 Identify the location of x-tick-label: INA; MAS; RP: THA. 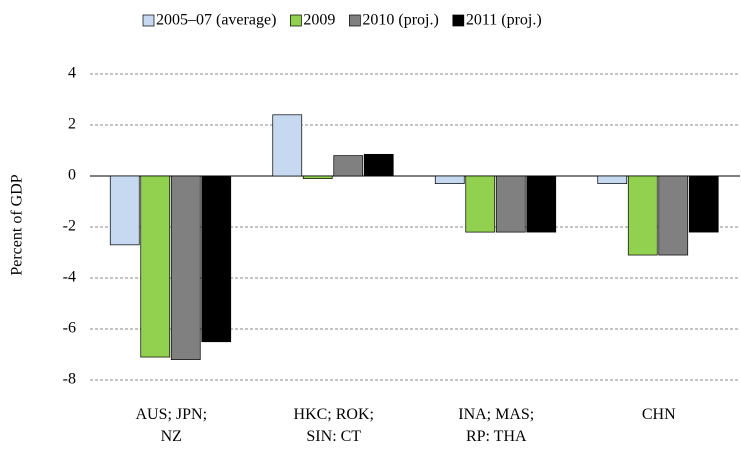
(496, 426).